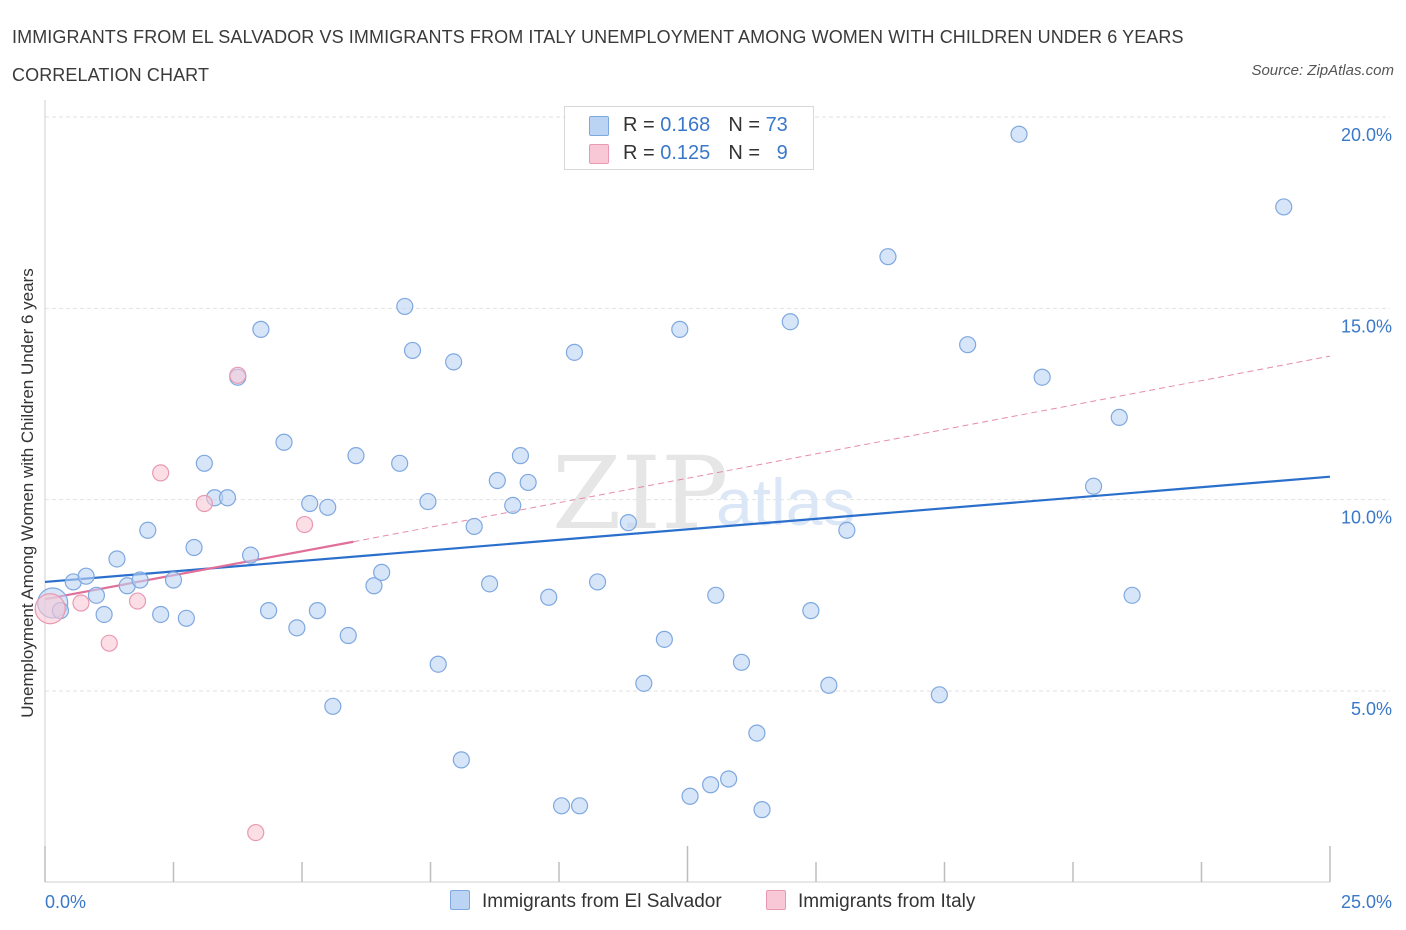 The height and width of the screenshot is (930, 1406). I want to click on legend-n-label: N =, so click(747, 153).